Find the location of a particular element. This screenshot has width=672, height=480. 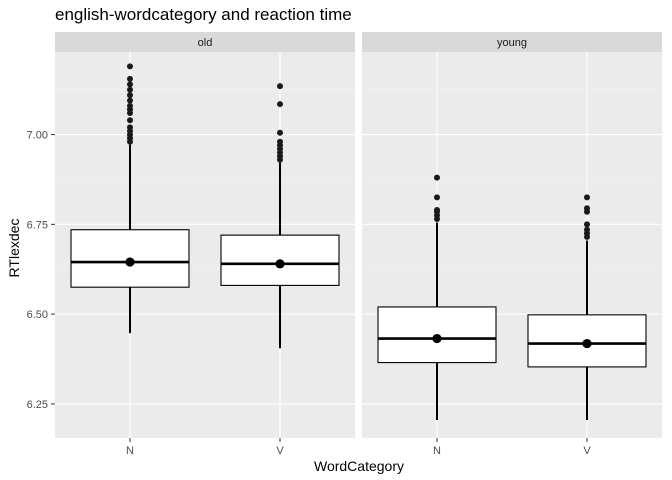

chart-title: english-wordcategory and reaction time is located at coordinates (203, 14).